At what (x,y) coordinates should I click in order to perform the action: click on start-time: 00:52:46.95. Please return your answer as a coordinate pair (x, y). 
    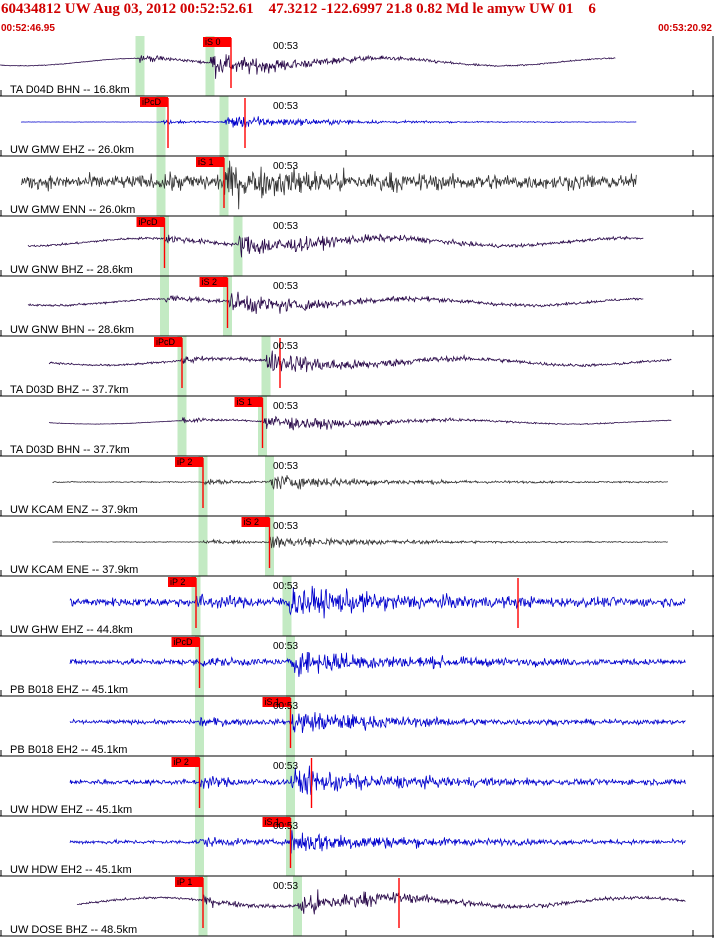
    Looking at the image, I should click on (28, 28).